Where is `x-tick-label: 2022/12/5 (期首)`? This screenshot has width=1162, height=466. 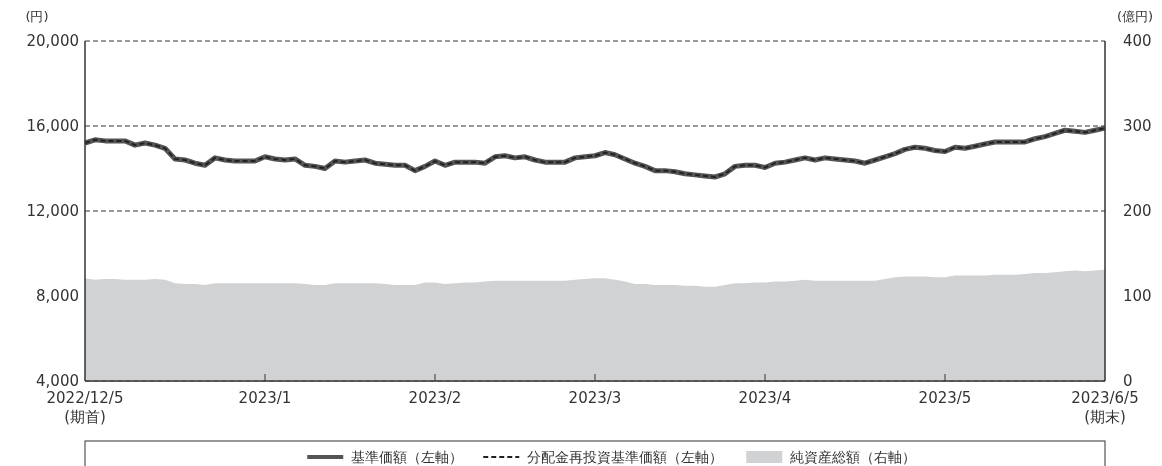
x-tick-label: 2022/12/5 (期首) is located at coordinates (85, 407).